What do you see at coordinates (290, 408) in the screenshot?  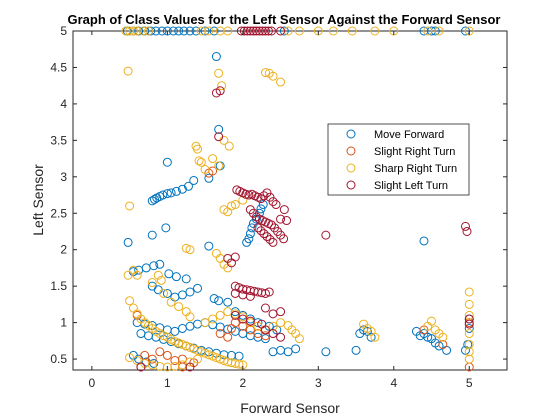 I see `x-axis-label: Forward Sensor` at bounding box center [290, 408].